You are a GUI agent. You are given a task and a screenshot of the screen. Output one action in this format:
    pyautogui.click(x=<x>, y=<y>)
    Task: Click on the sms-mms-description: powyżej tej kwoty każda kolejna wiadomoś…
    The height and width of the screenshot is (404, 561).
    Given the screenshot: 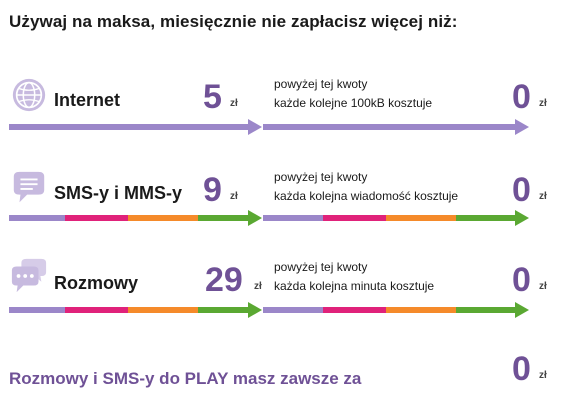 What is the action you would take?
    pyautogui.click(x=366, y=187)
    